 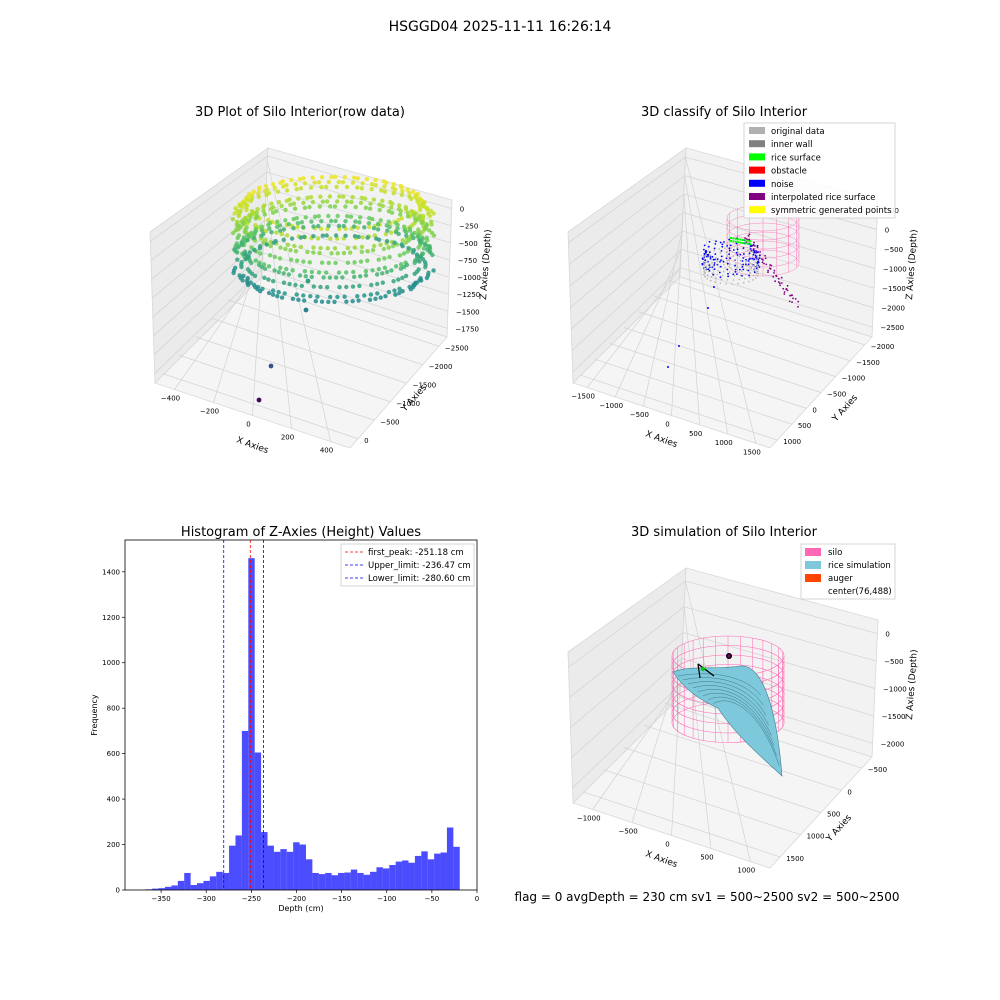 What do you see at coordinates (627, 200) in the screenshot?
I see `classify-z-gridline` at bounding box center [627, 200].